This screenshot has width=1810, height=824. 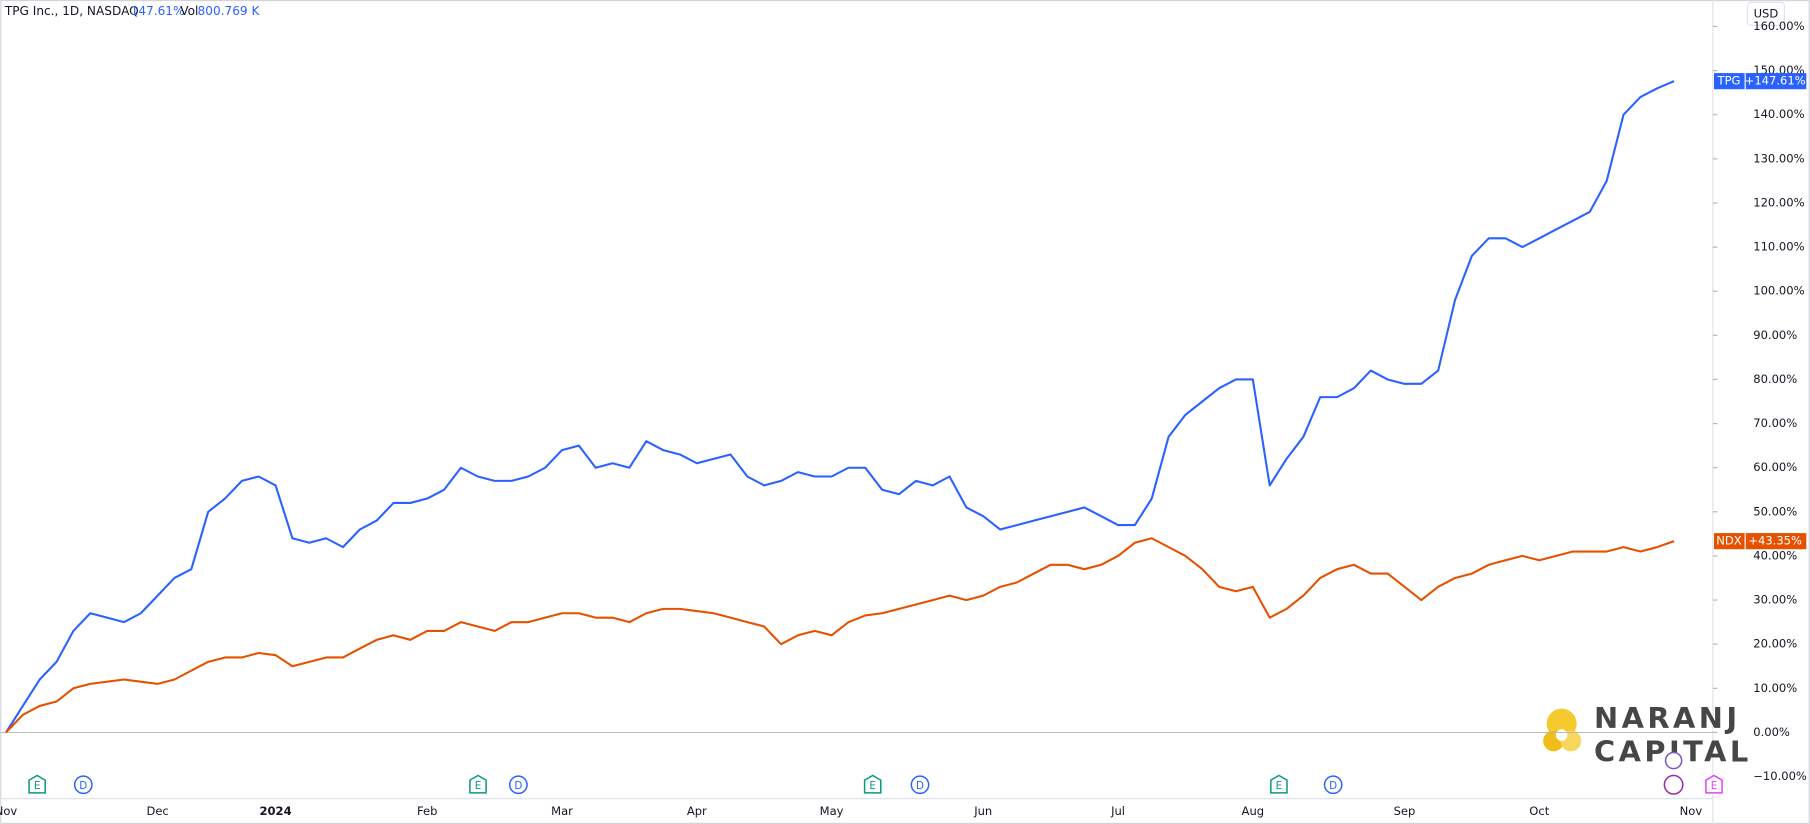 I want to click on y-tick-label: 80.00%, so click(x=1775, y=379).